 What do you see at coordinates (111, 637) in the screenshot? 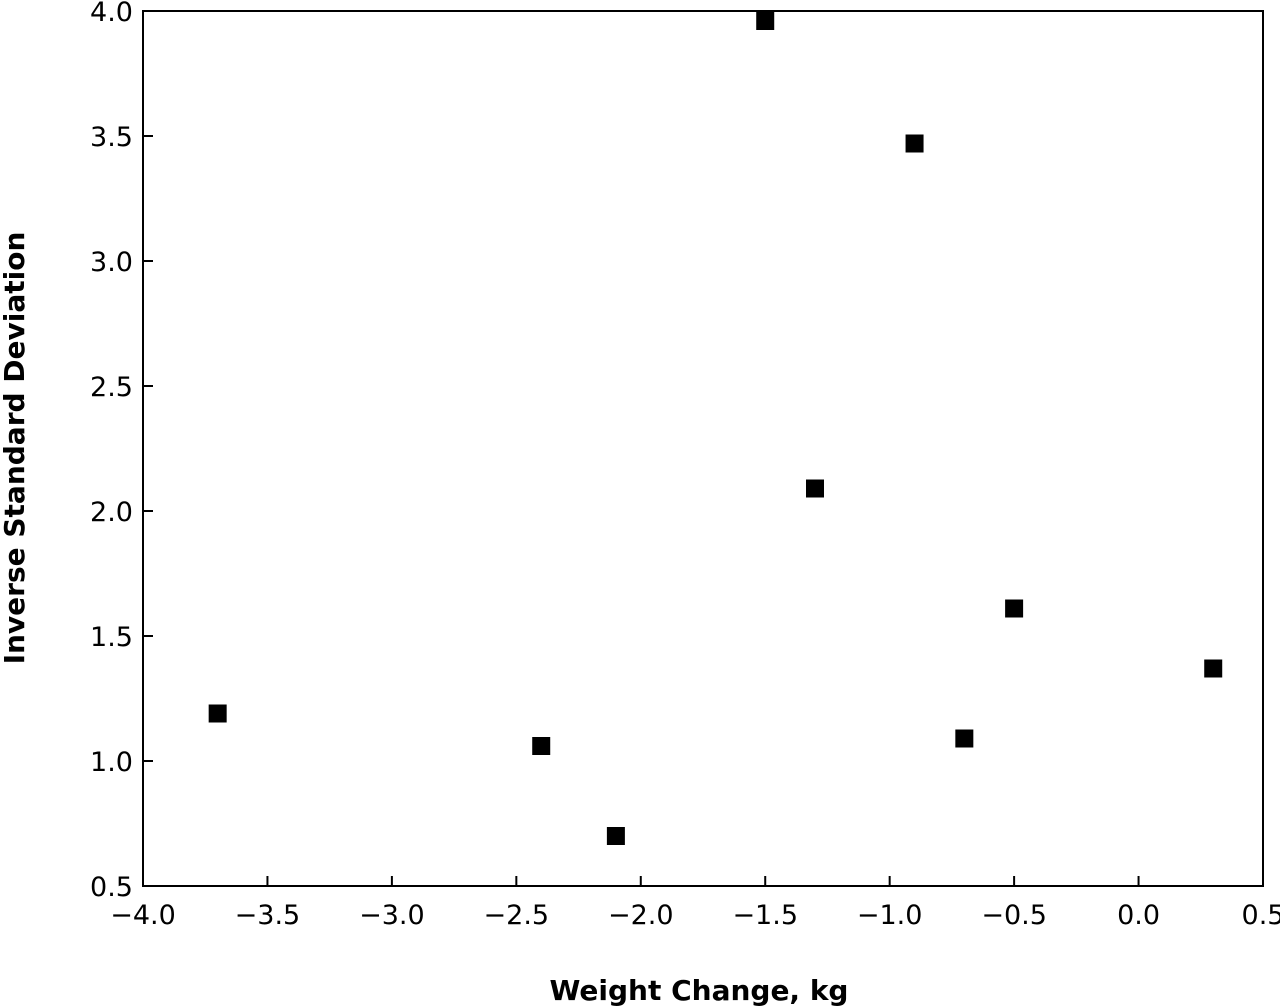
I see `y-tick-label: 1.5` at bounding box center [111, 637].